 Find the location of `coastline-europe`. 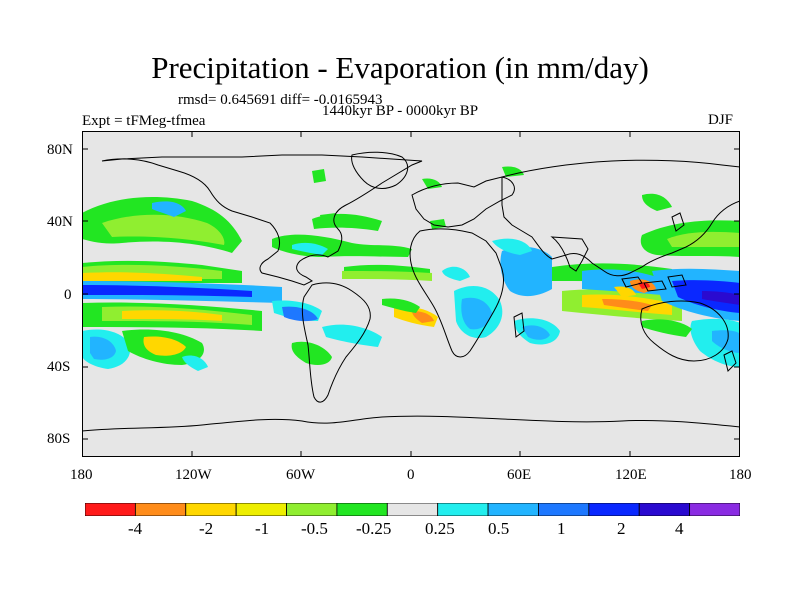

coastline-europe is located at coordinates (463, 202).